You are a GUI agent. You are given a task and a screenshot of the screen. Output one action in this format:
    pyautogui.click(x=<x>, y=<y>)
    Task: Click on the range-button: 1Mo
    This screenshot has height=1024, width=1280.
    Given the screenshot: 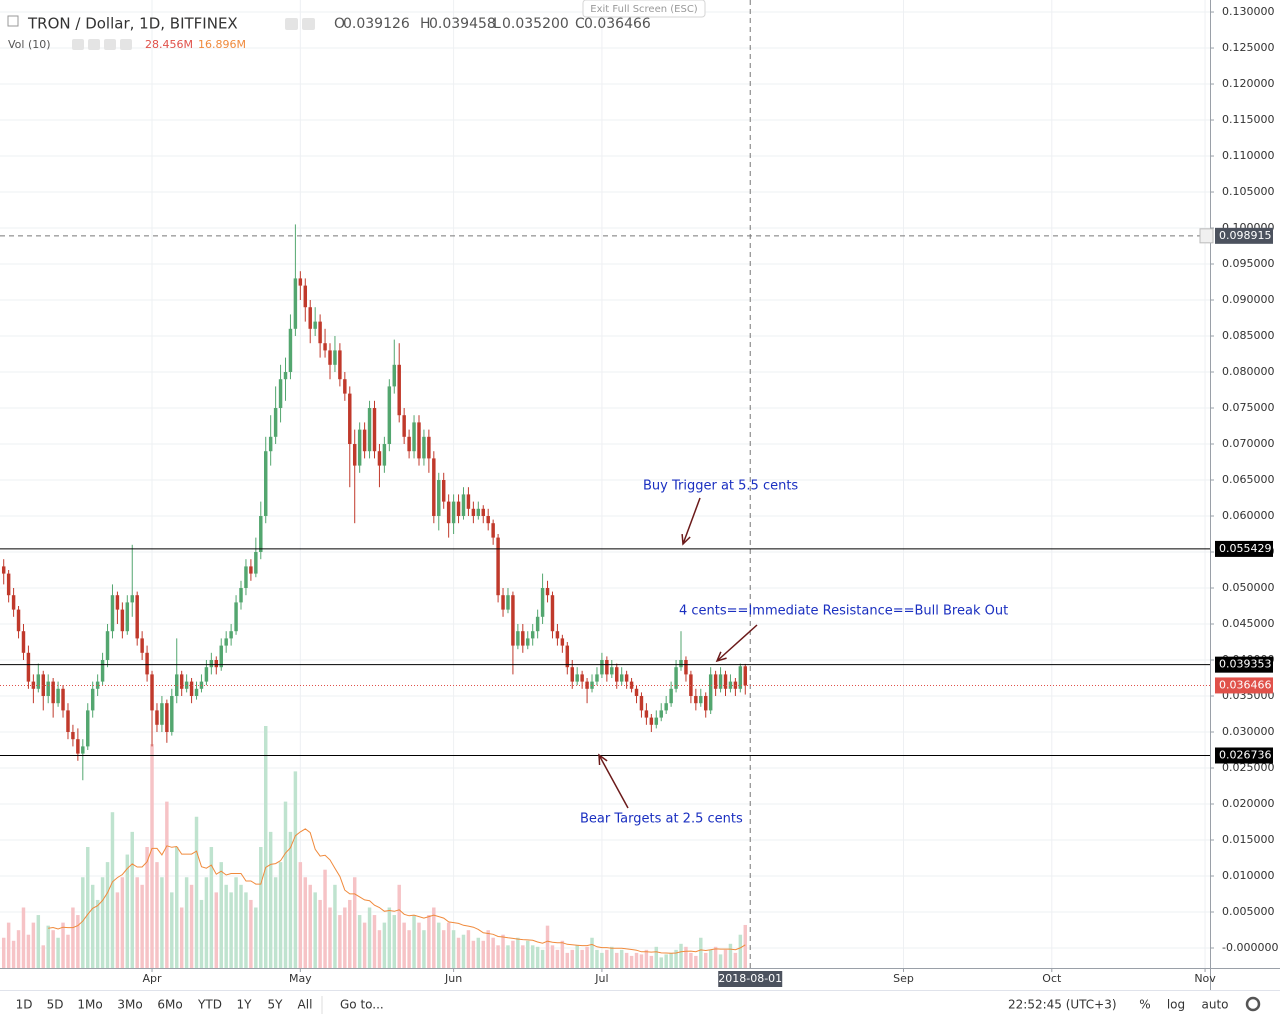 What is the action you would take?
    pyautogui.click(x=89, y=1005)
    